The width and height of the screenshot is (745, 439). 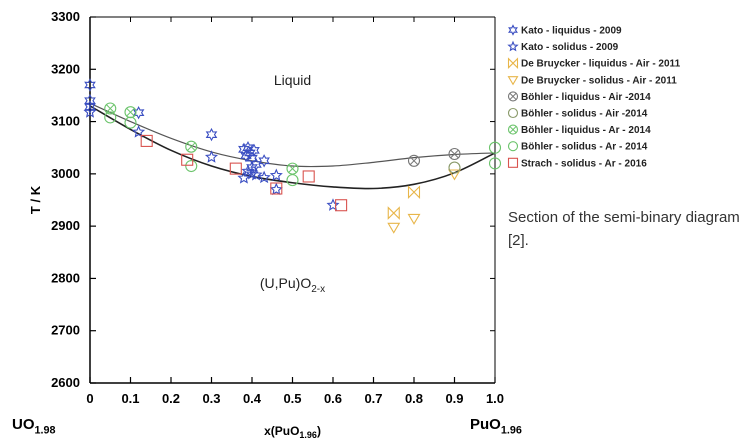 What do you see at coordinates (454, 398) in the screenshot?
I see `x-tick-label: 0.9` at bounding box center [454, 398].